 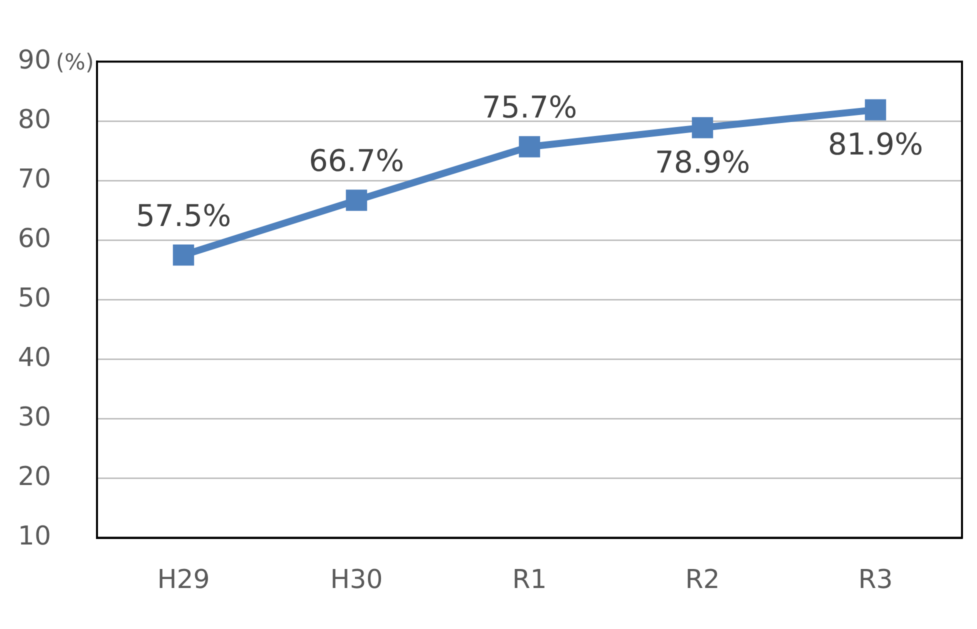 What do you see at coordinates (34, 119) in the screenshot?
I see `y-tick-label: 80` at bounding box center [34, 119].